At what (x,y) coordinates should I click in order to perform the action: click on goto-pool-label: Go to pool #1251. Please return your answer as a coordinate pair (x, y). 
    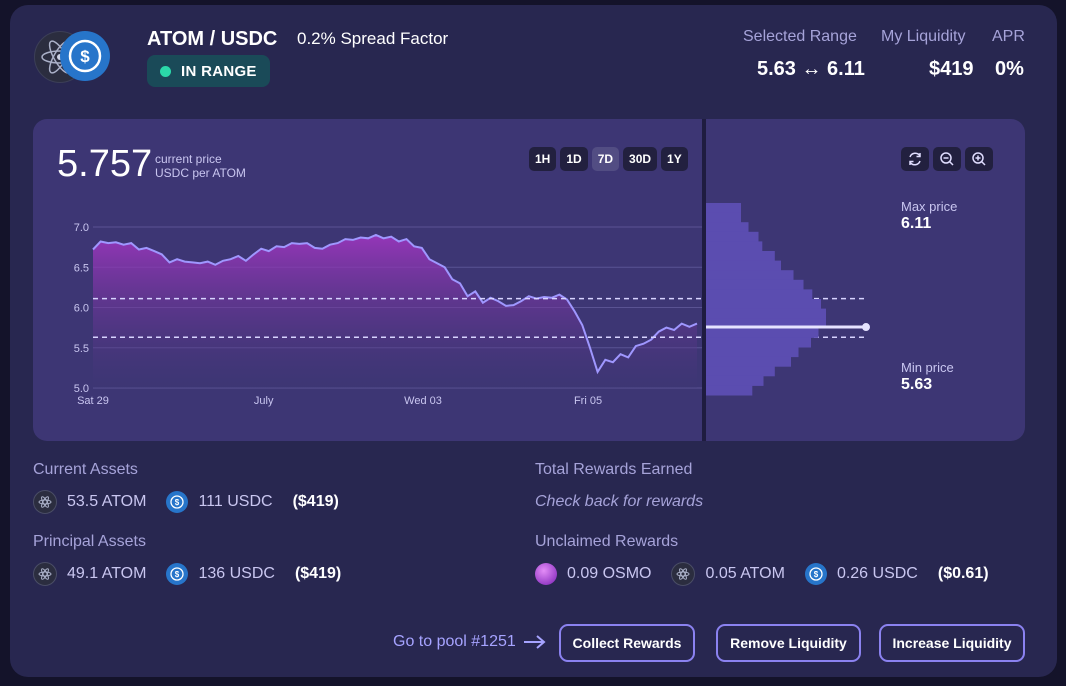
    Looking at the image, I should click on (454, 641).